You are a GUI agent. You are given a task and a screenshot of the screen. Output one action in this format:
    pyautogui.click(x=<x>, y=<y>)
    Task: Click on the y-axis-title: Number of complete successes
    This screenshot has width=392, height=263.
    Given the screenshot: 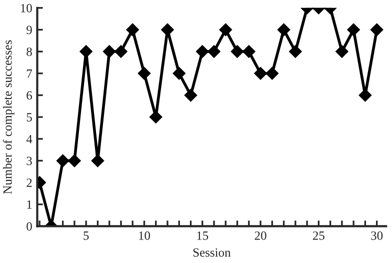 What is the action you would take?
    pyautogui.click(x=8, y=117)
    